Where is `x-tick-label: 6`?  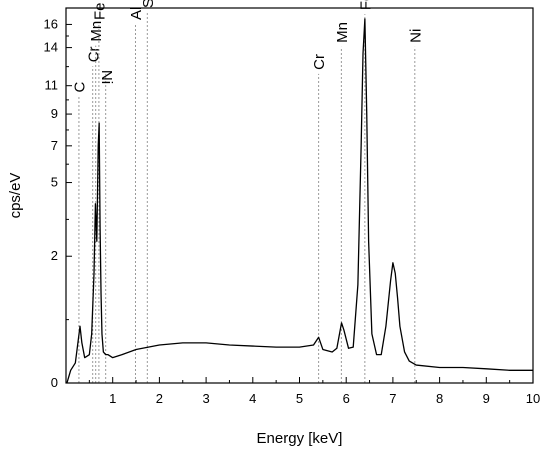
x-tick-label: 6 is located at coordinates (346, 398).